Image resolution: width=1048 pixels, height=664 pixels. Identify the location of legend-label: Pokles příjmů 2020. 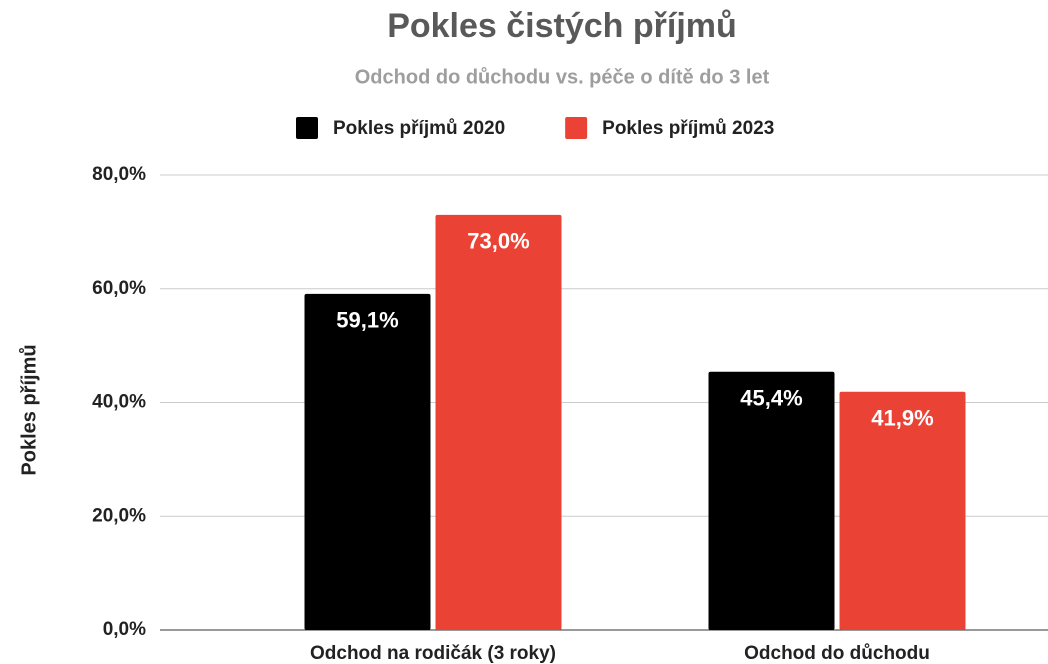
(419, 128).